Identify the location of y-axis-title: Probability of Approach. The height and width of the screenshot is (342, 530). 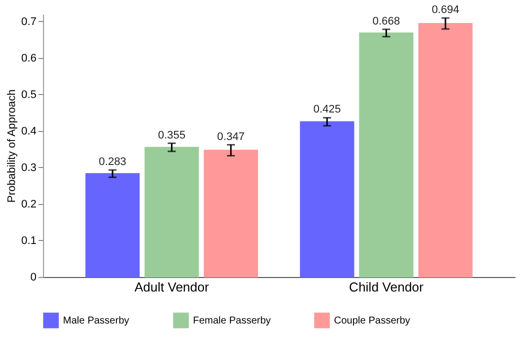
(12, 146).